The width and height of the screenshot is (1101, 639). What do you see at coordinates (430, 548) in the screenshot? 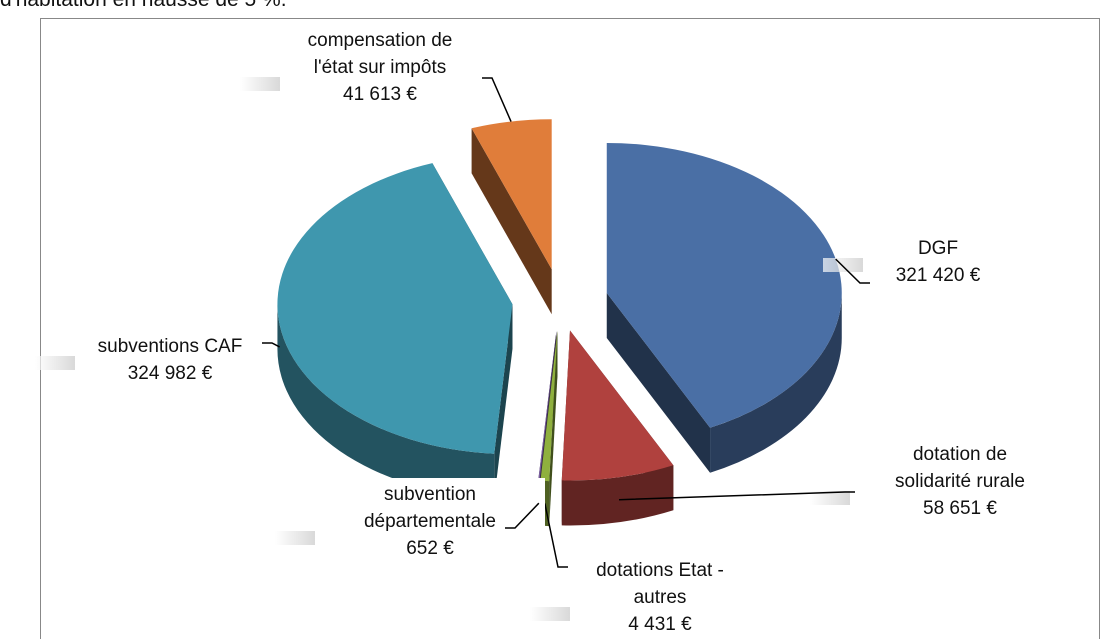
I see `value-label: 652 €` at bounding box center [430, 548].